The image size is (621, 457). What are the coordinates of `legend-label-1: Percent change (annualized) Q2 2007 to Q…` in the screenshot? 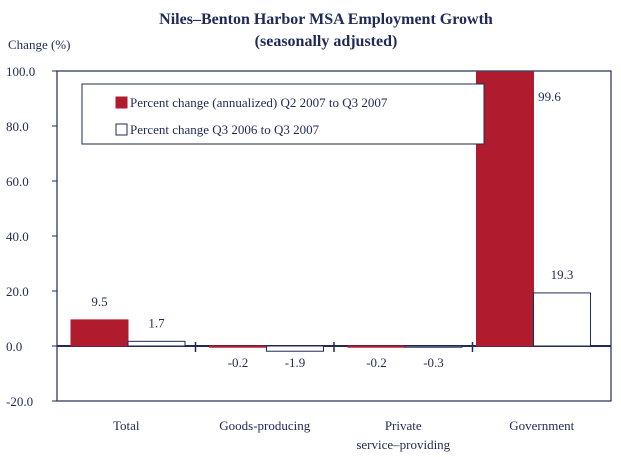 It's located at (259, 102).